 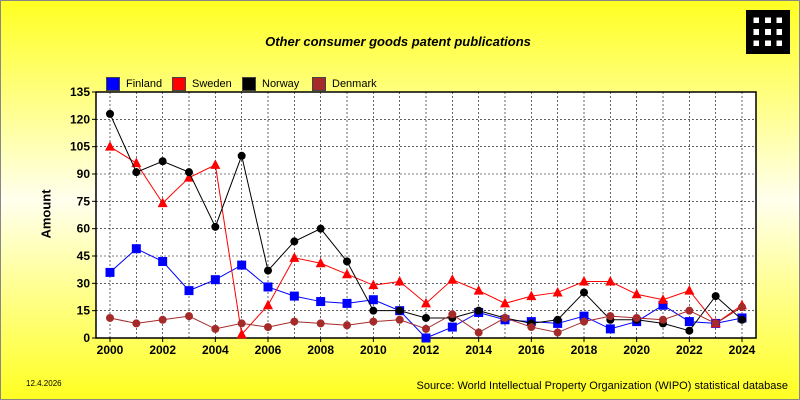 I want to click on point-sweden-2003, so click(x=189, y=177).